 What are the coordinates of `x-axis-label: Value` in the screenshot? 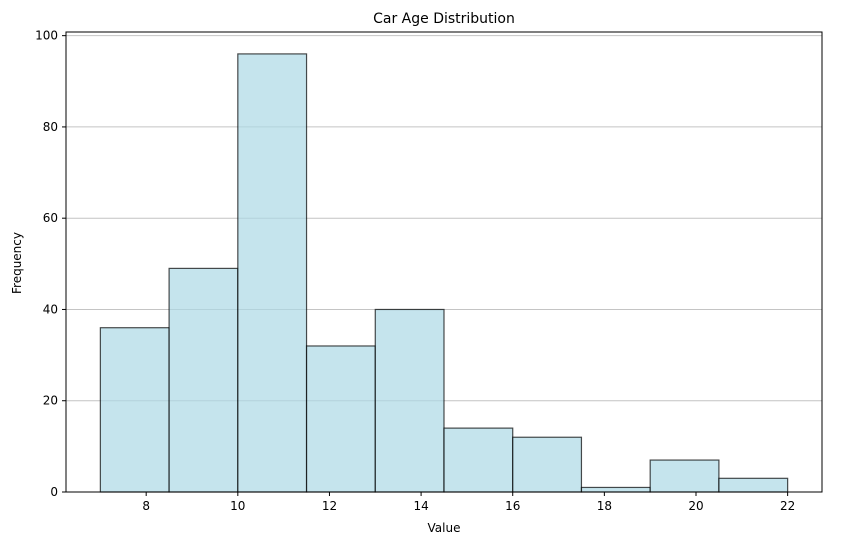 It's located at (444, 528).